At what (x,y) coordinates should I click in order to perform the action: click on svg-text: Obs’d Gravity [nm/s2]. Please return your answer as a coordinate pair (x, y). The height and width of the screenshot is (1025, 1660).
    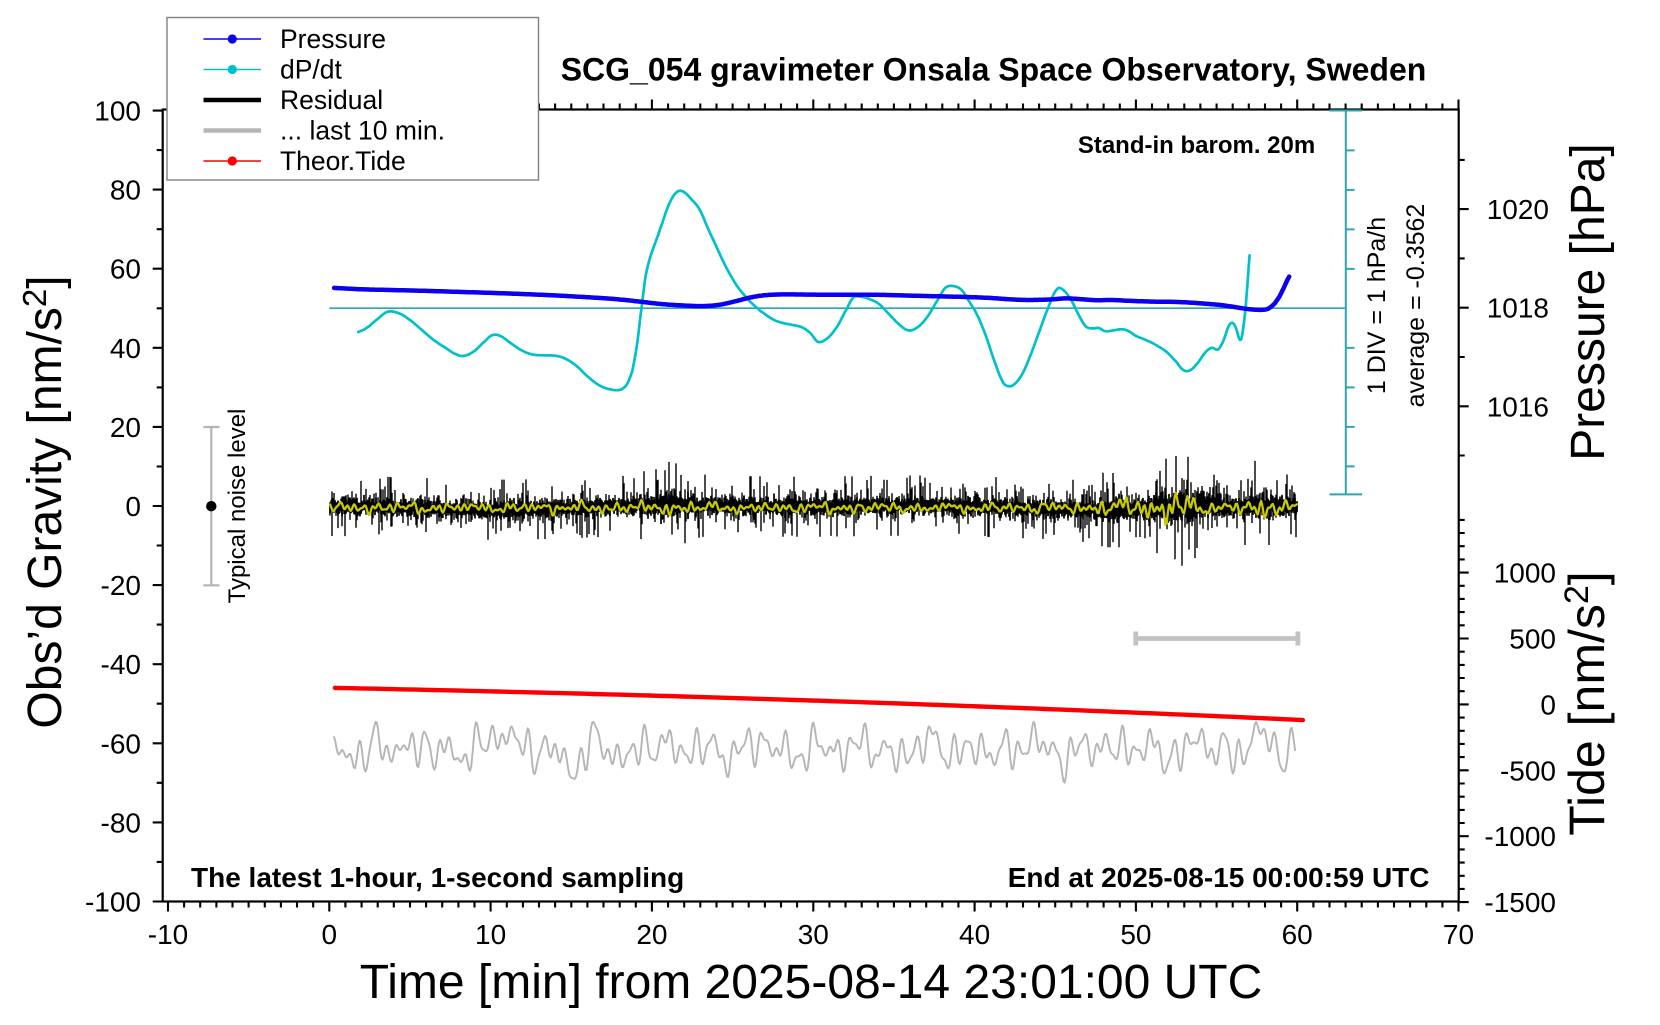
    Looking at the image, I should click on (44, 501).